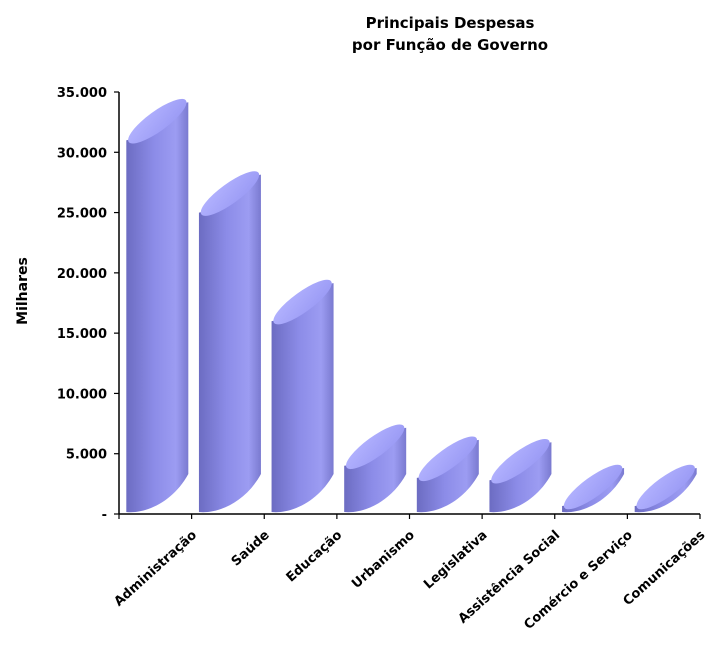 This screenshot has width=717, height=651. Describe the element at coordinates (82, 214) in the screenshot. I see `y-tick-label: 25.000` at that location.